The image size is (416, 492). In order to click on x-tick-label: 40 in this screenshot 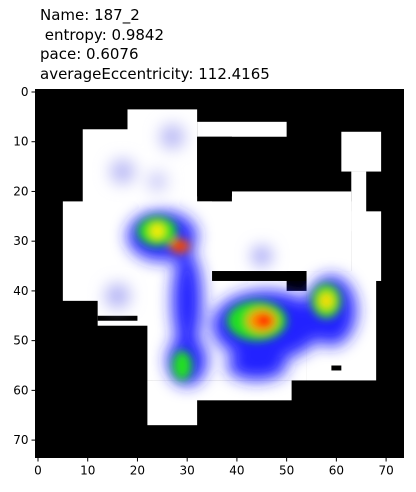, I will do `click(236, 471)`.